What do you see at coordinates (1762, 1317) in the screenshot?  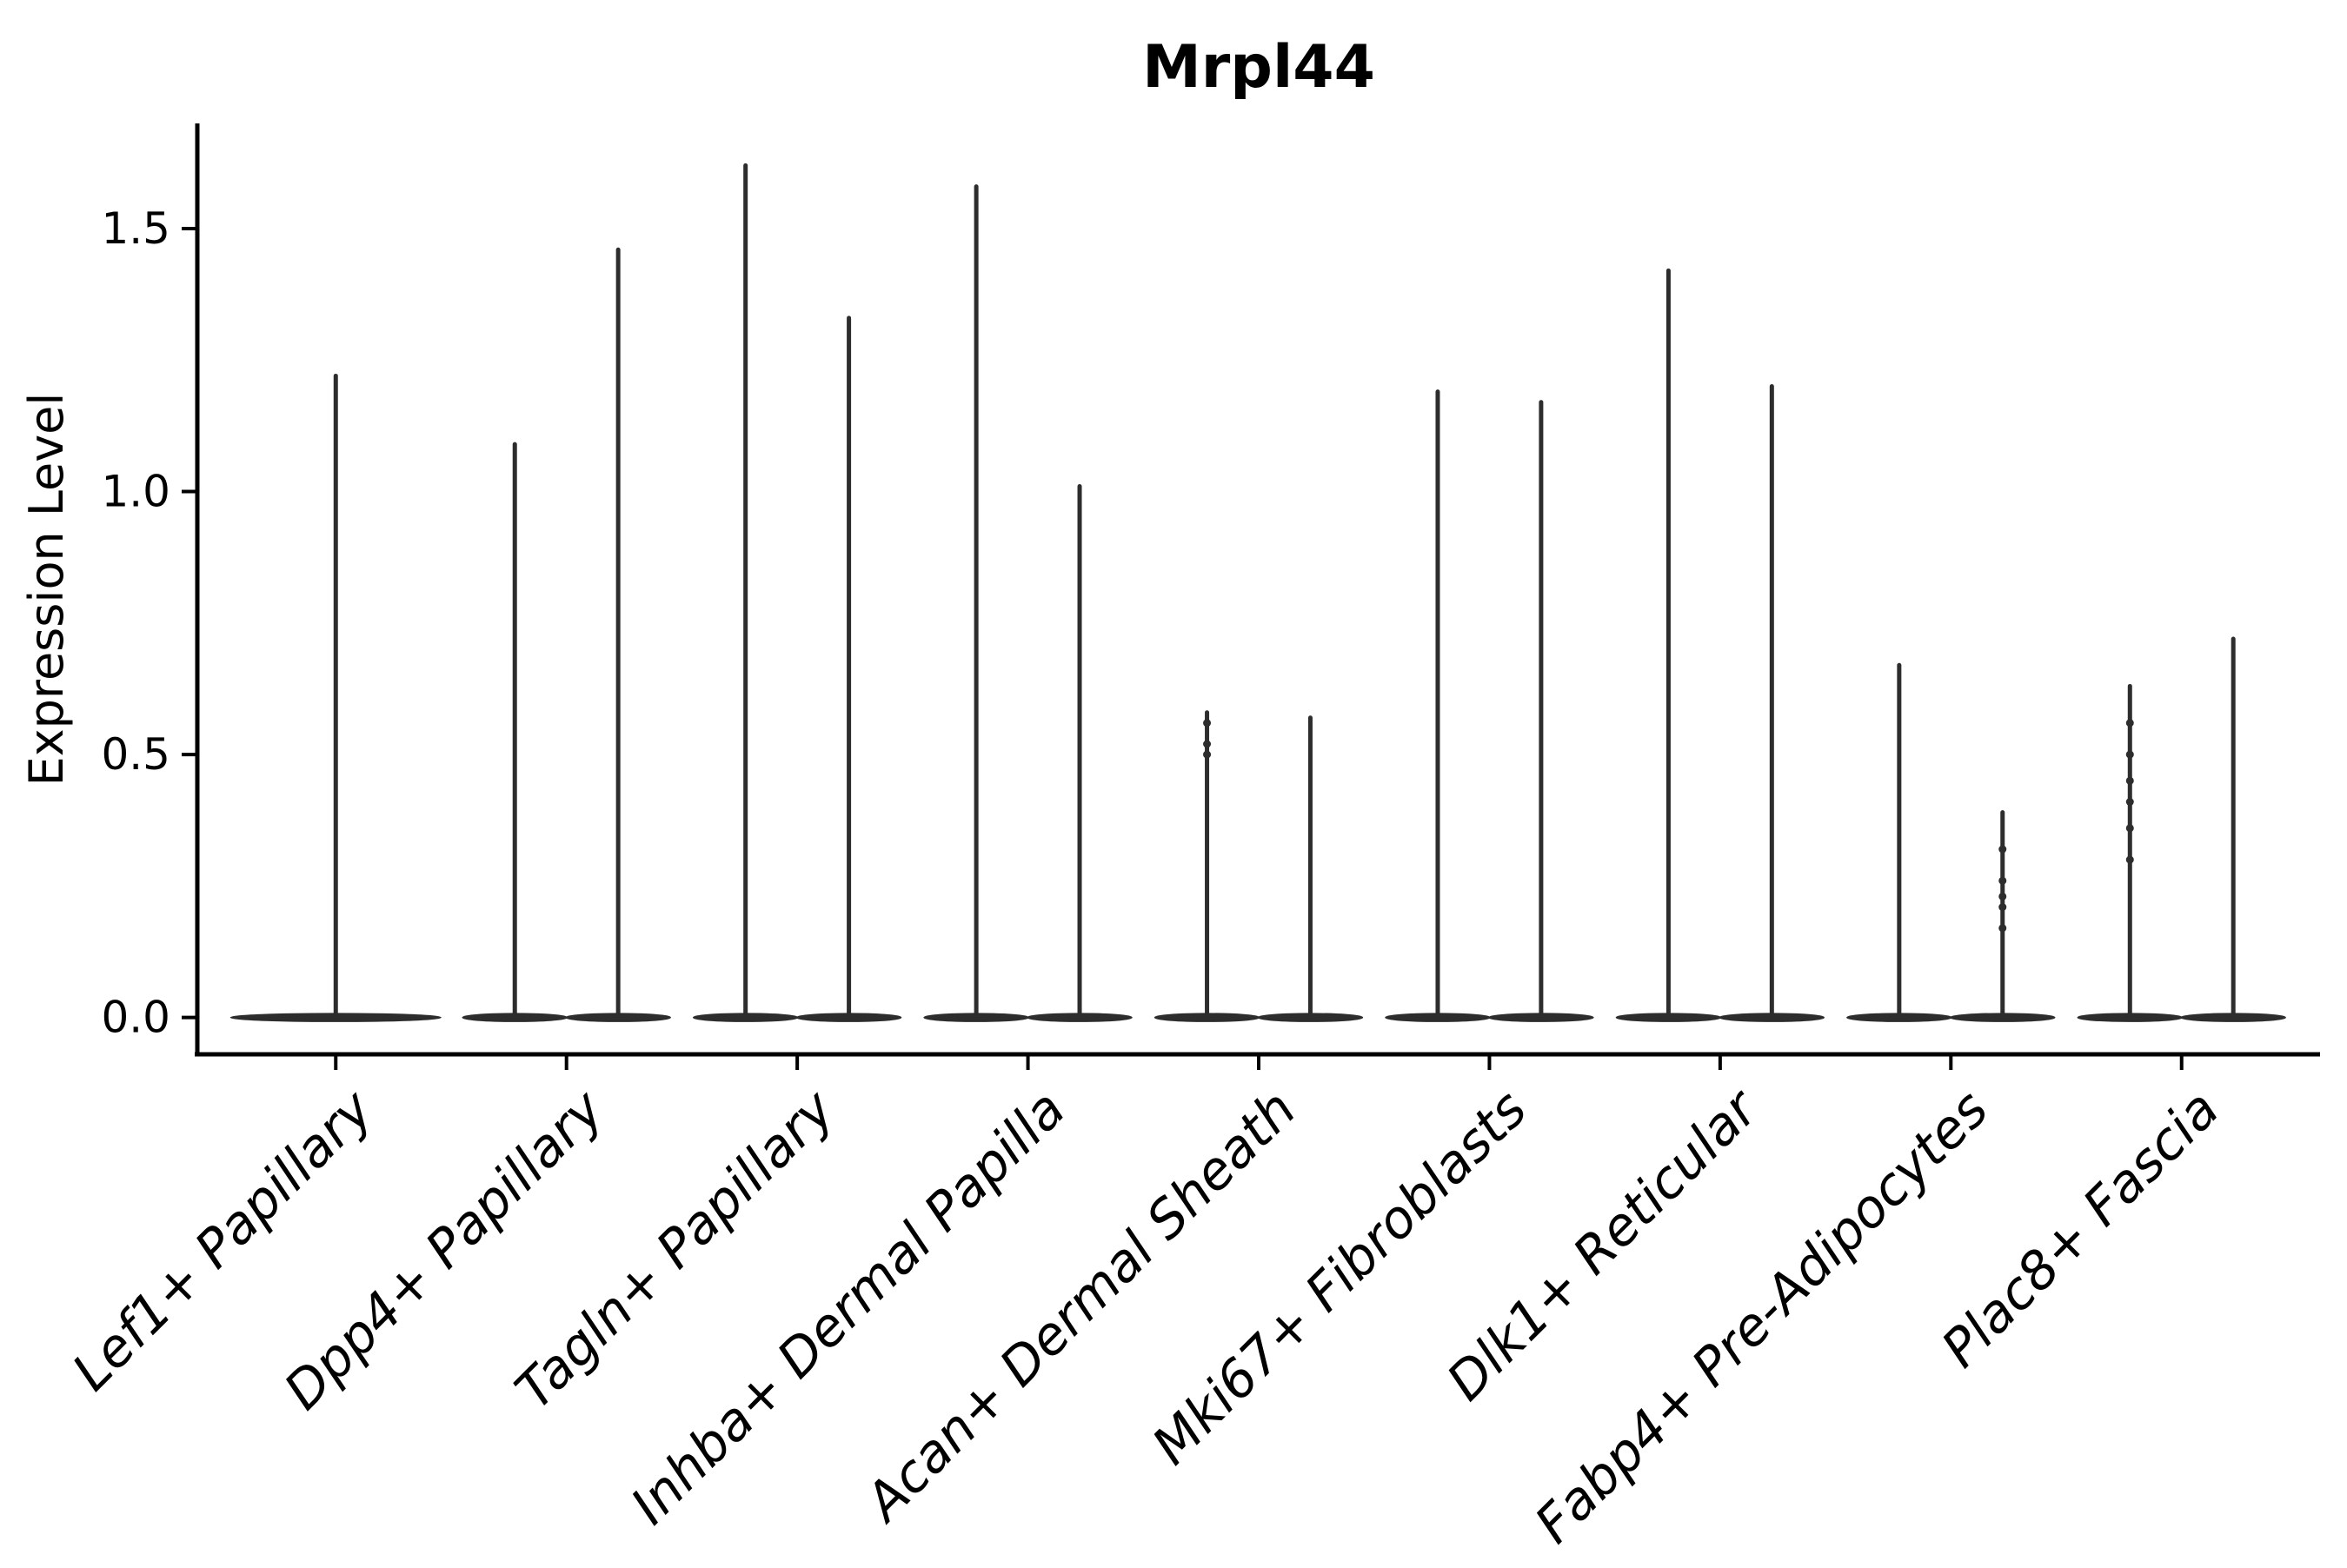 I see `x-tick-label: Fabp4+ Pre-Adipocytes` at bounding box center [1762, 1317].